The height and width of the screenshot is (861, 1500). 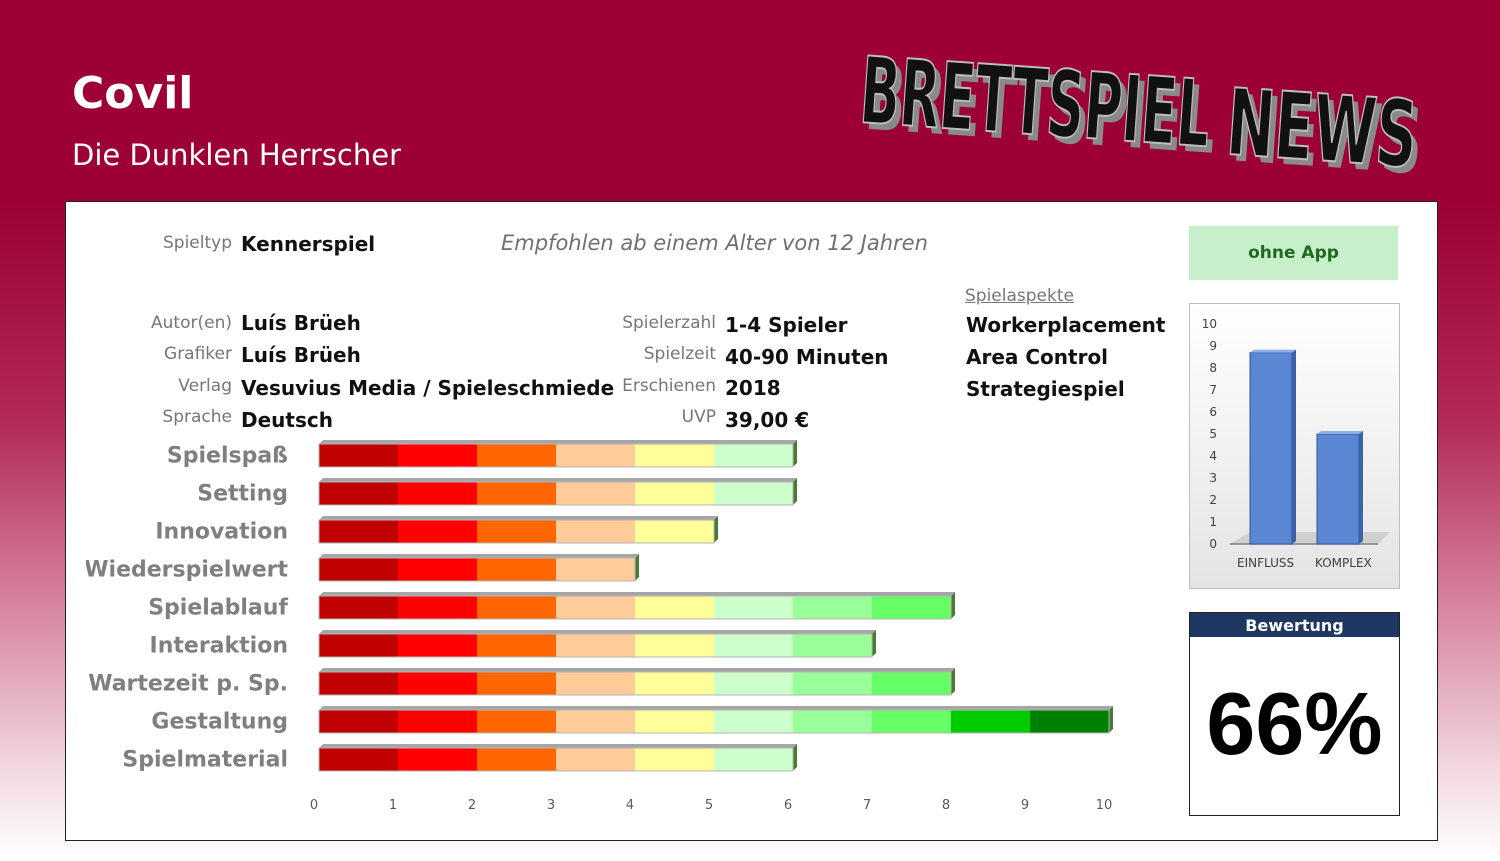 What do you see at coordinates (1045, 389) in the screenshot?
I see `aspect-item: Strategiespiel` at bounding box center [1045, 389].